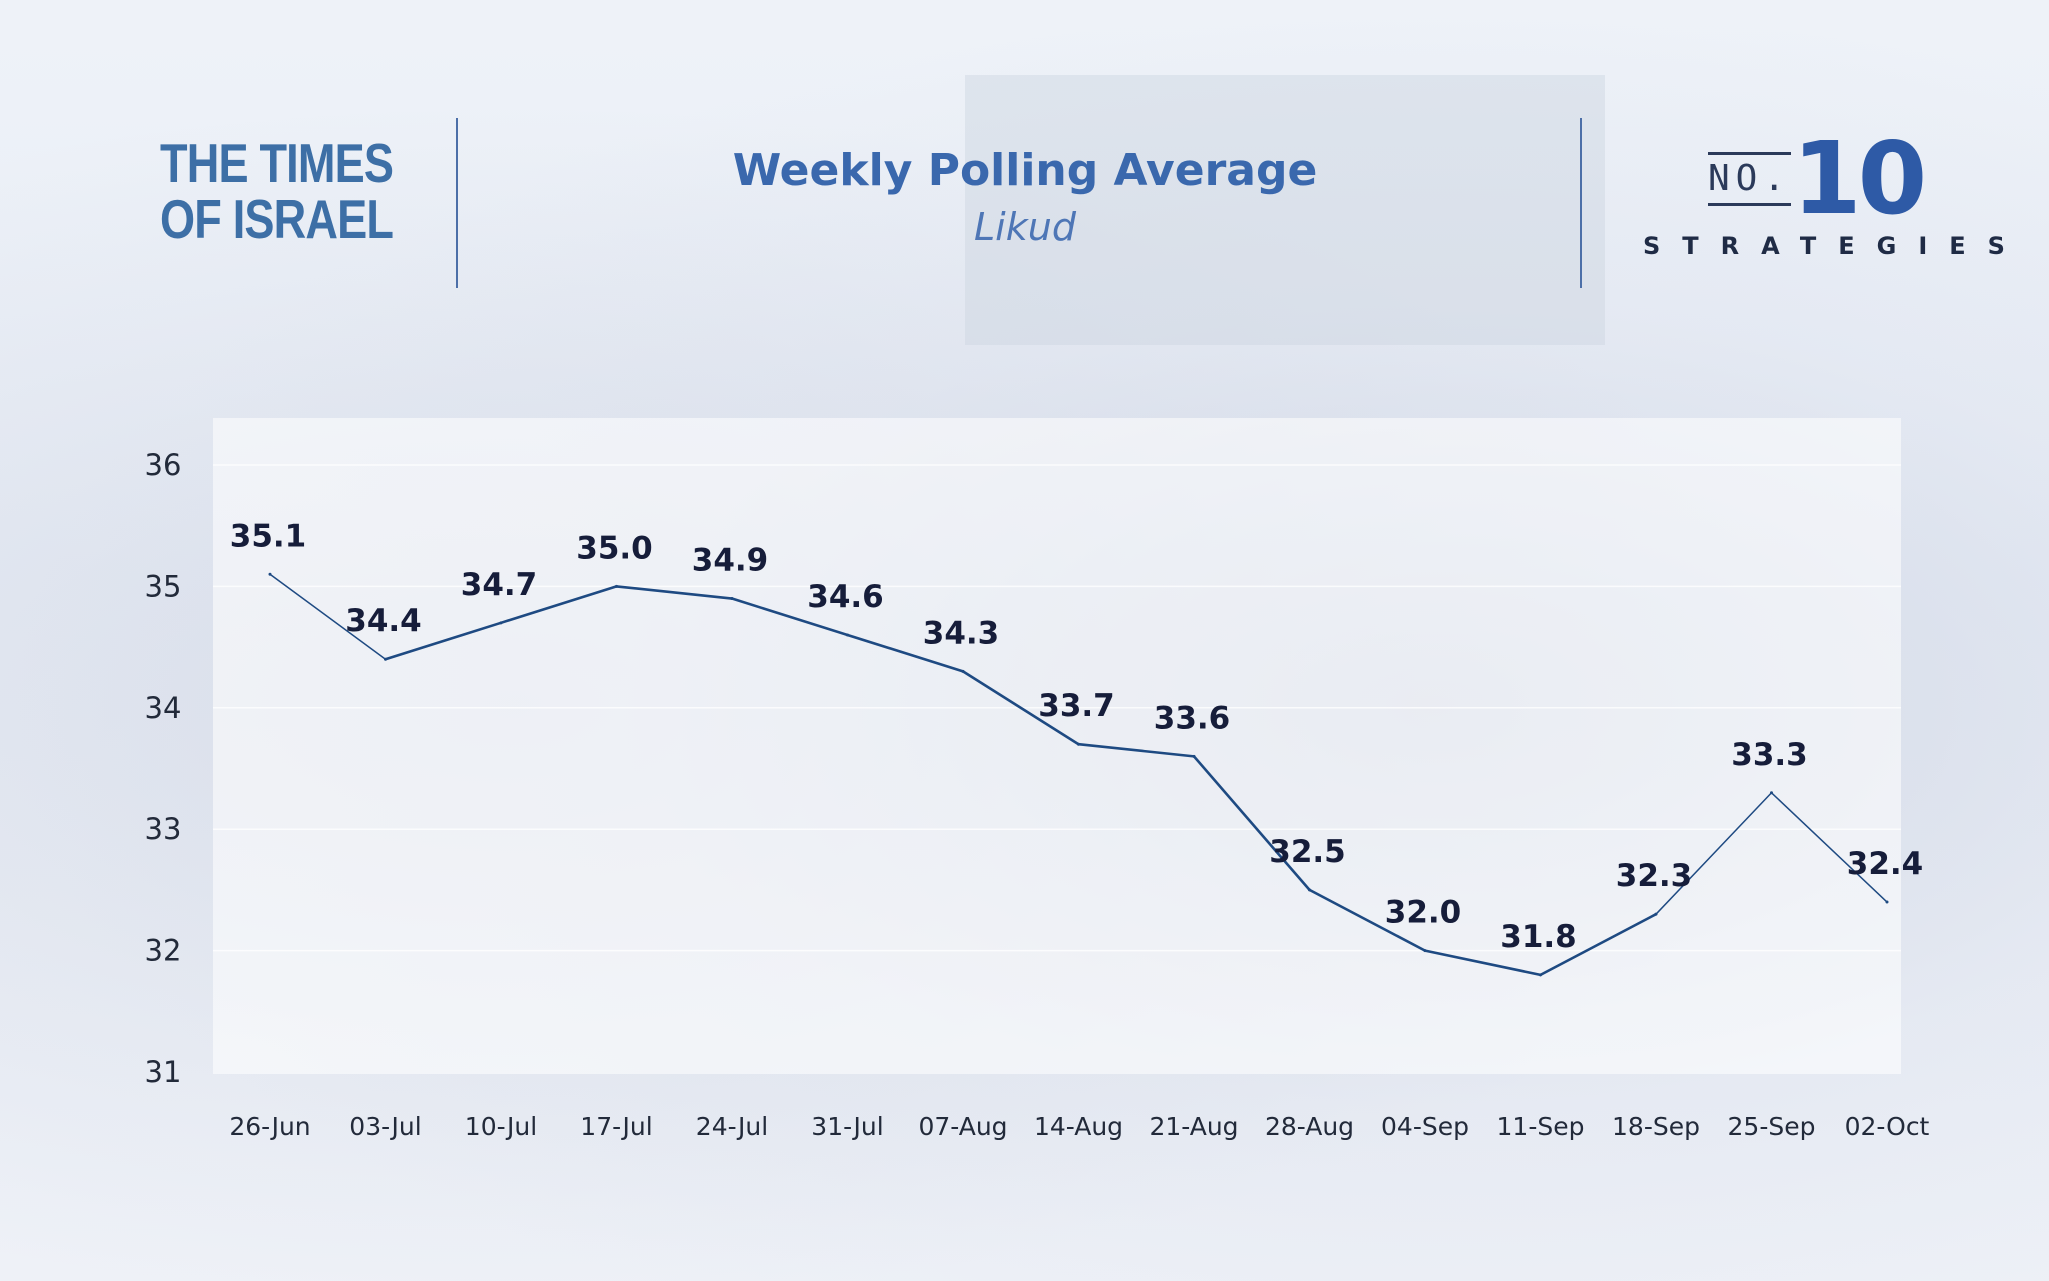 The image size is (2049, 1281). What do you see at coordinates (1192, 718) in the screenshot?
I see `data-label: 33.6` at bounding box center [1192, 718].